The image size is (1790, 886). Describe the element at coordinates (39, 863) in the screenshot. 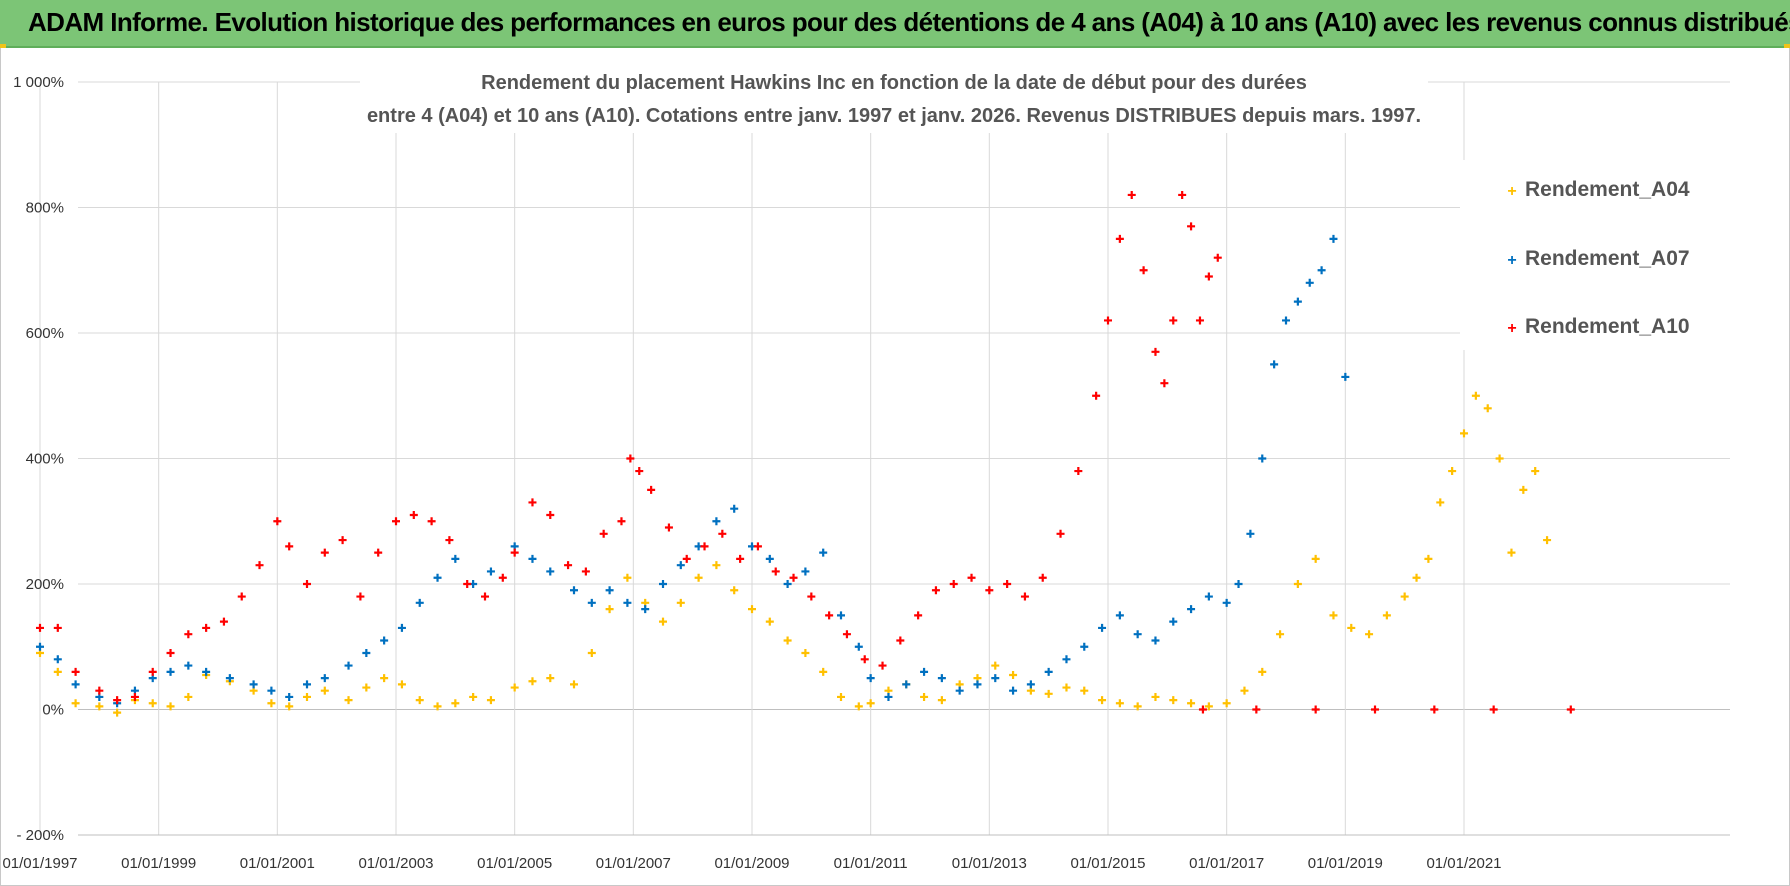

I see `x-tick-label: 01/01/1997` at that location.